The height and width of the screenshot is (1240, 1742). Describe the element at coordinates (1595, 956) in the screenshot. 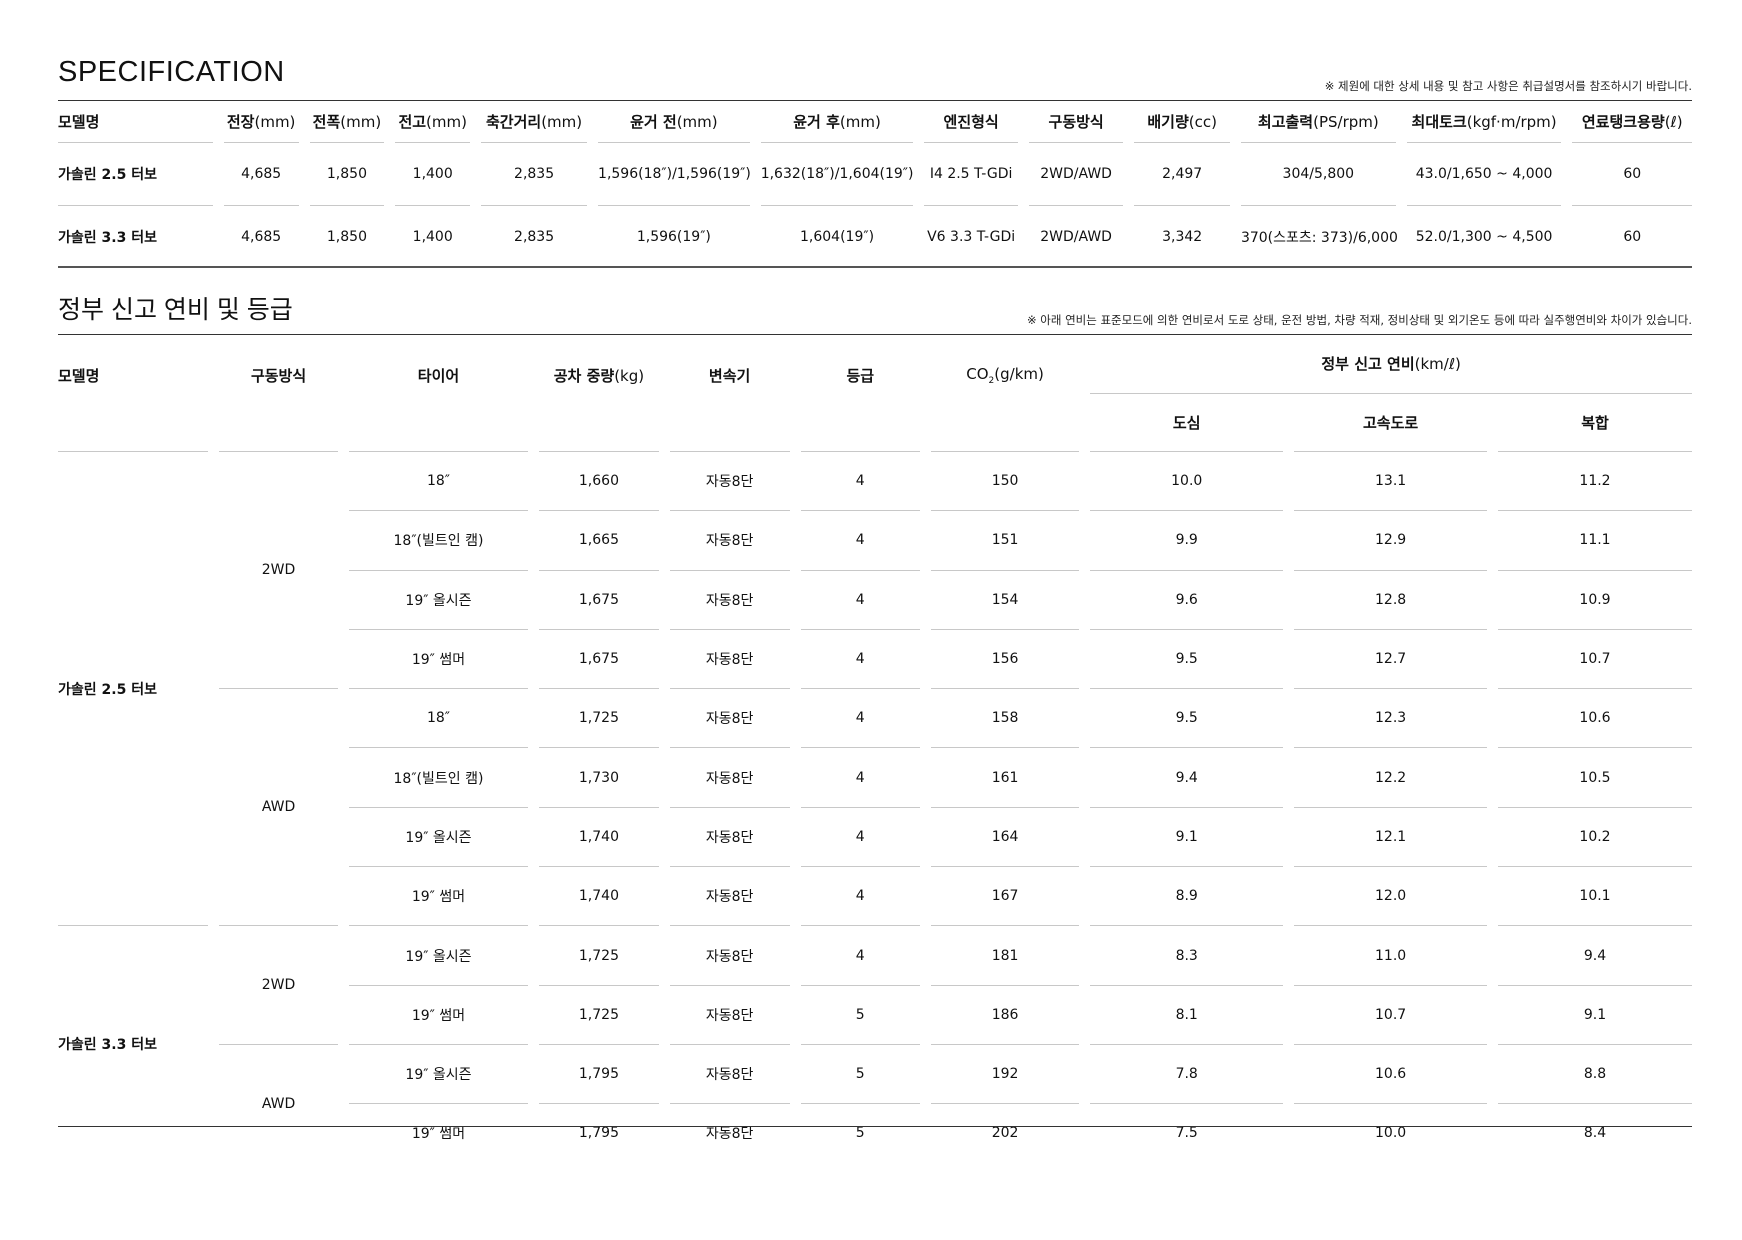

I see `combined-cell: 9.4` at that location.